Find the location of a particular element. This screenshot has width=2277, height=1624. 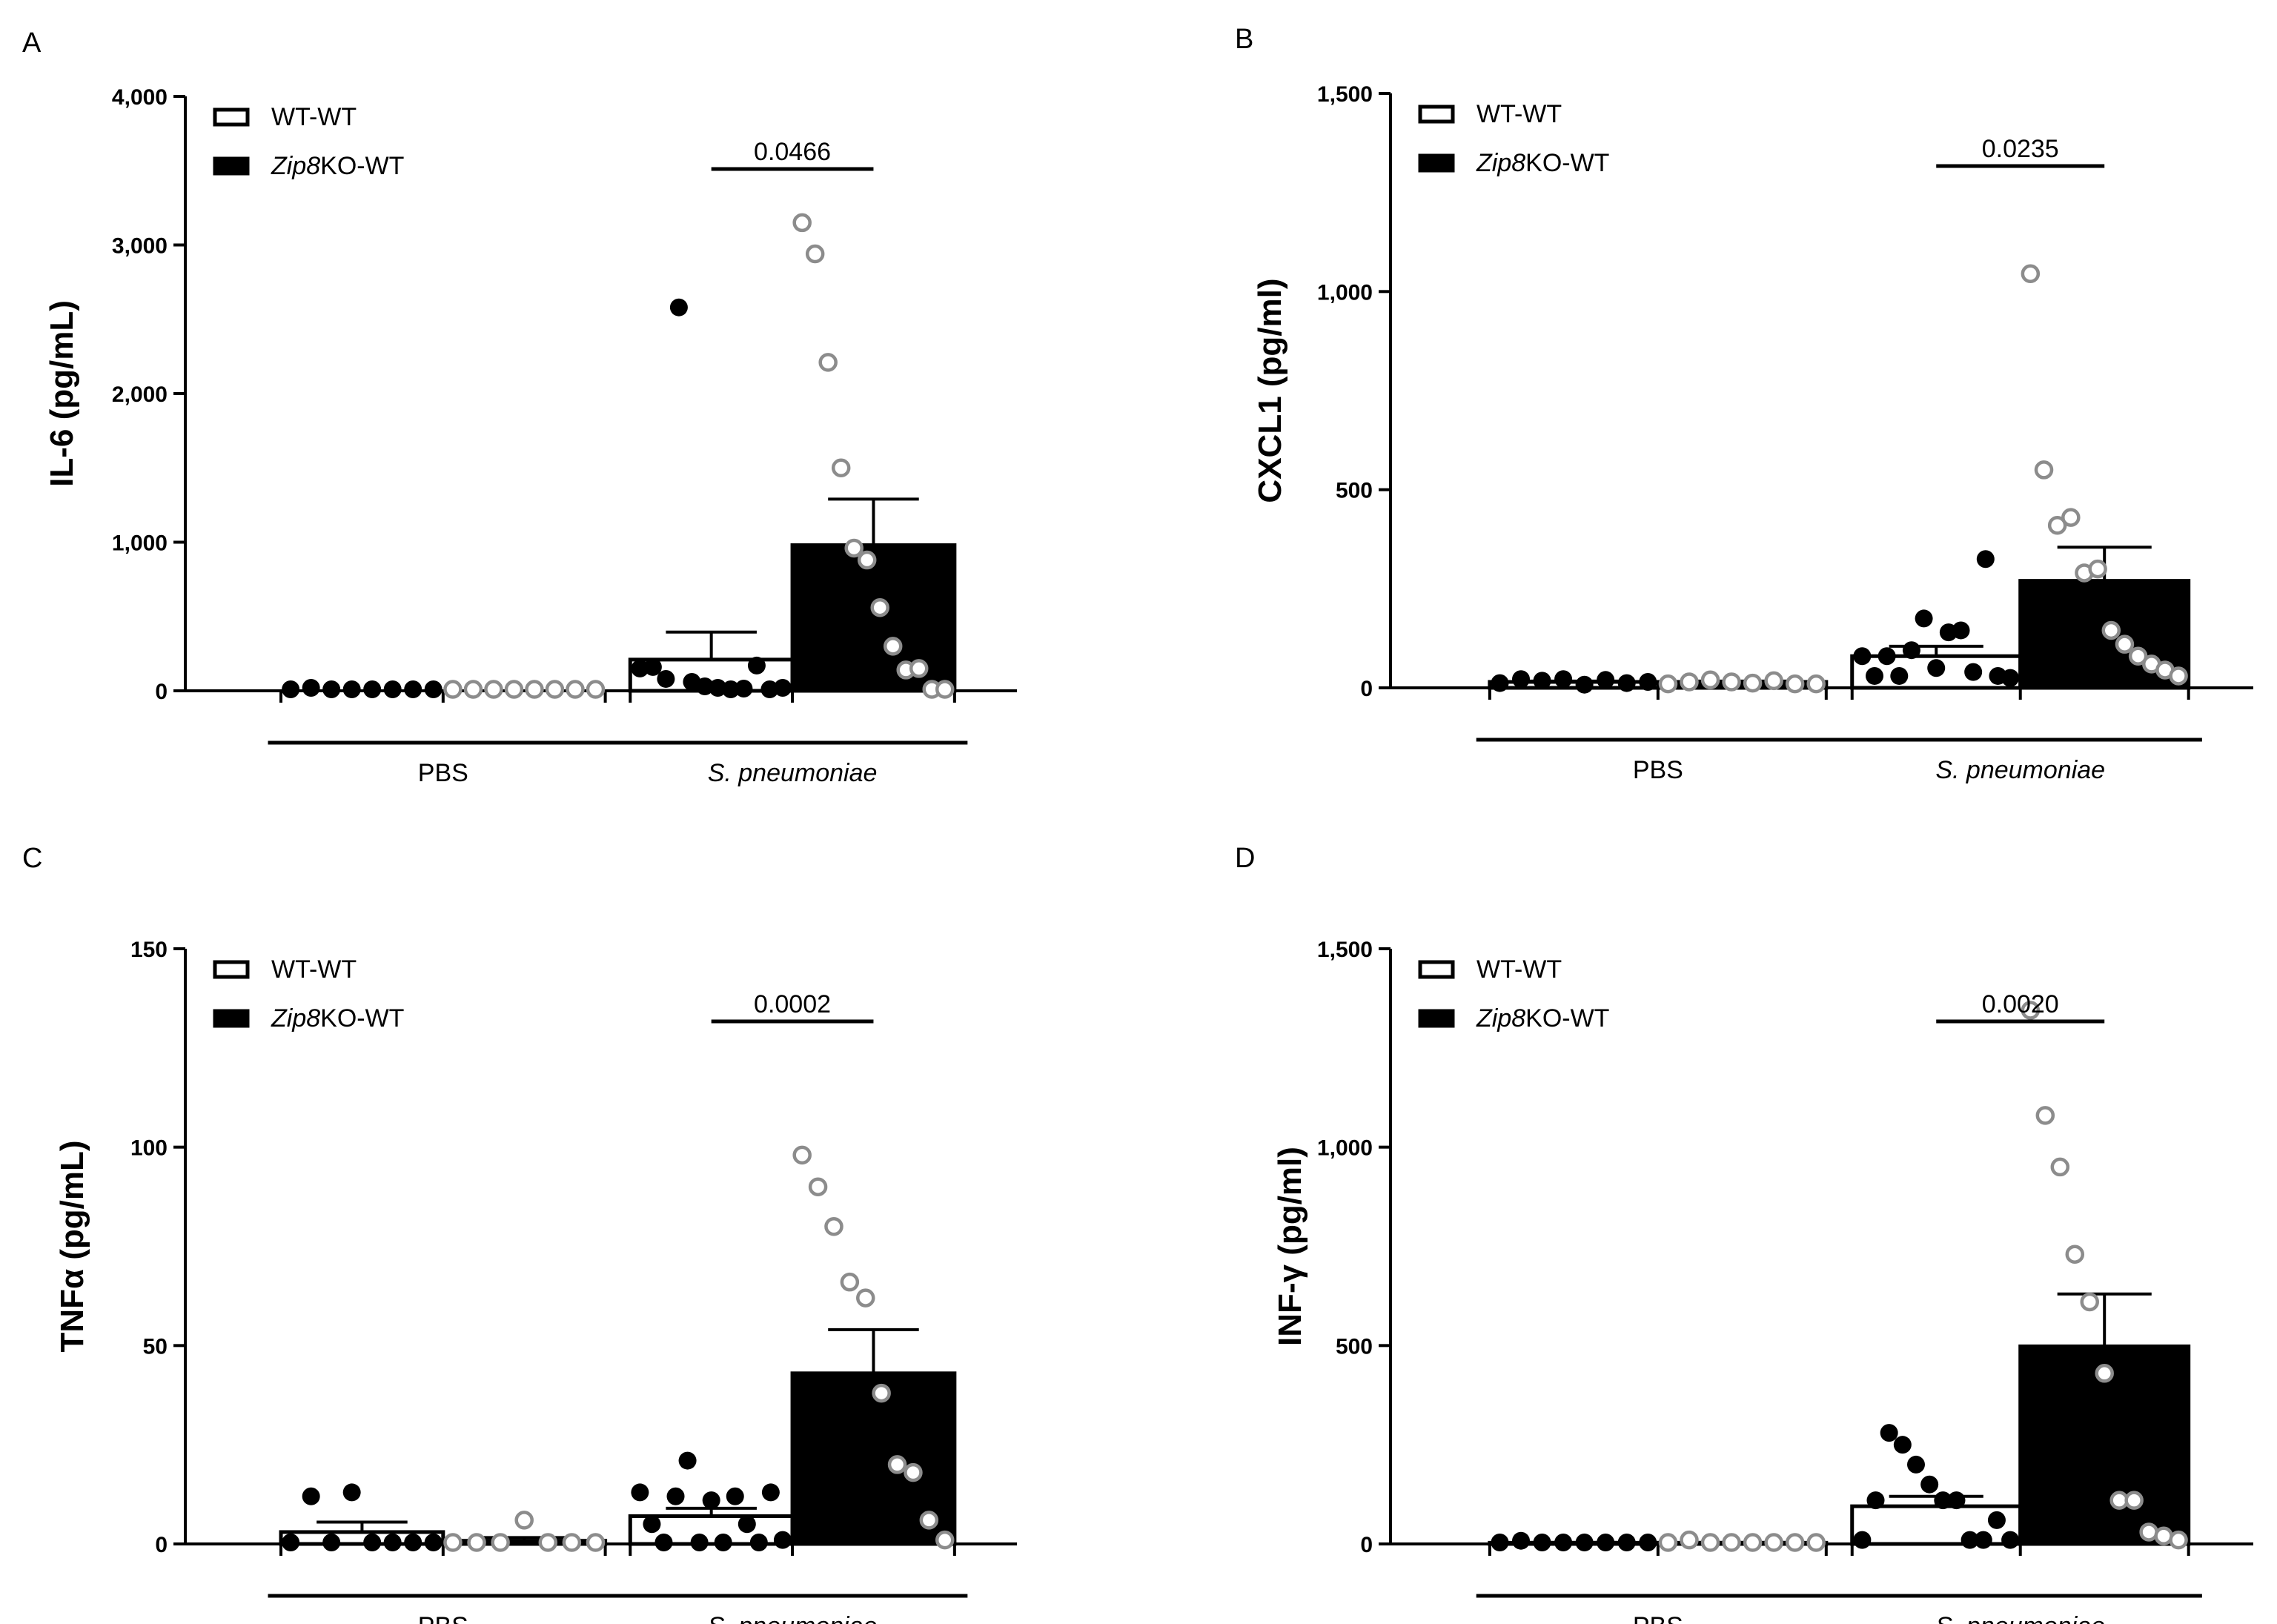

group-label: PBS is located at coordinates (443, 773).